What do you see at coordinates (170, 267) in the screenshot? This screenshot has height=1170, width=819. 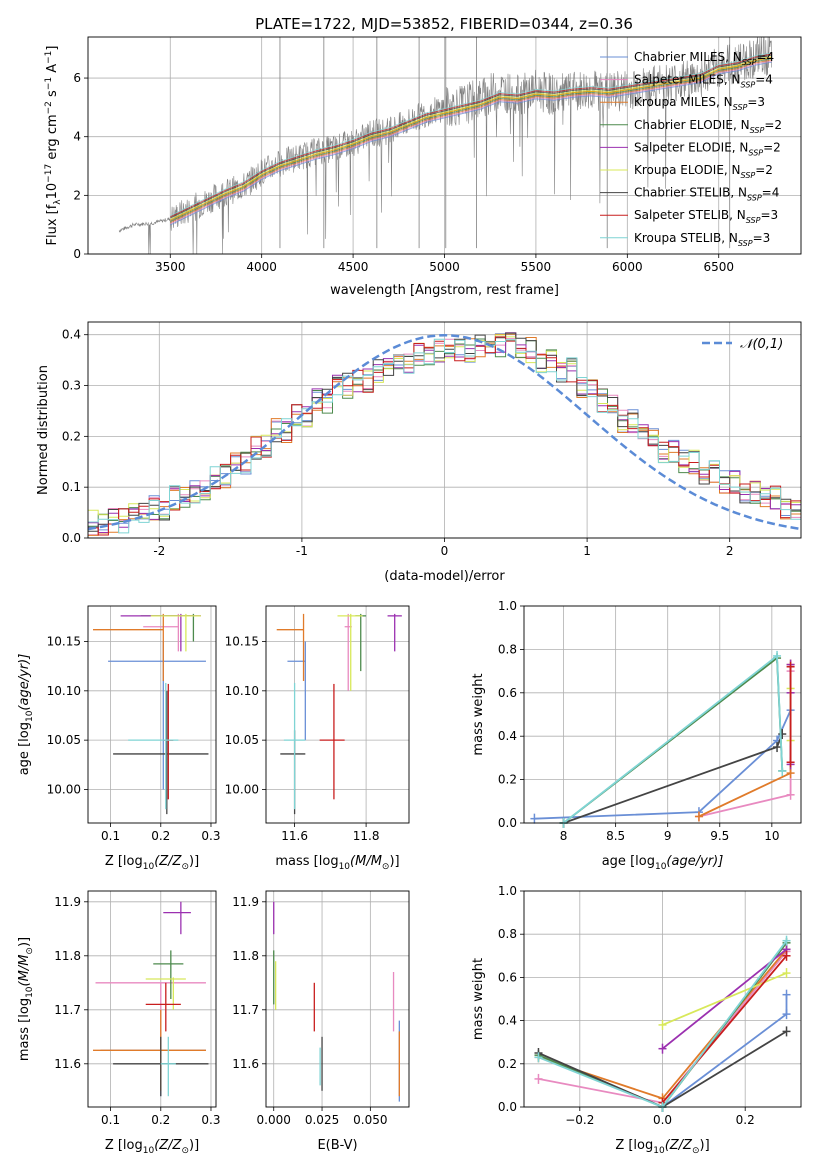 I see `x-tick-label: 3500` at bounding box center [170, 267].